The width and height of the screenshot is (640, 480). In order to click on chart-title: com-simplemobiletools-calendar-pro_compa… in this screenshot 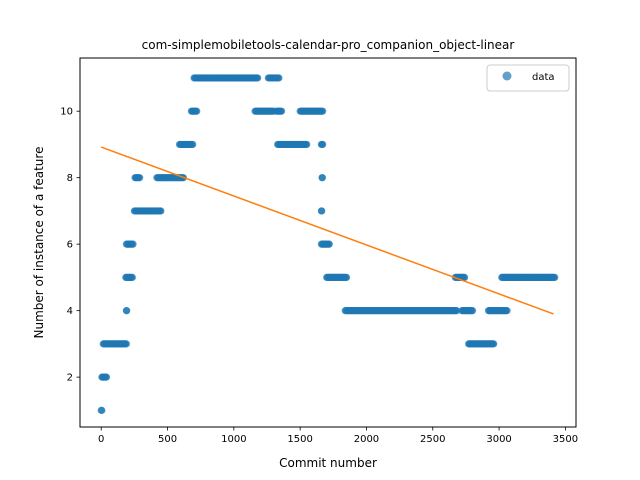, I will do `click(328, 45)`.